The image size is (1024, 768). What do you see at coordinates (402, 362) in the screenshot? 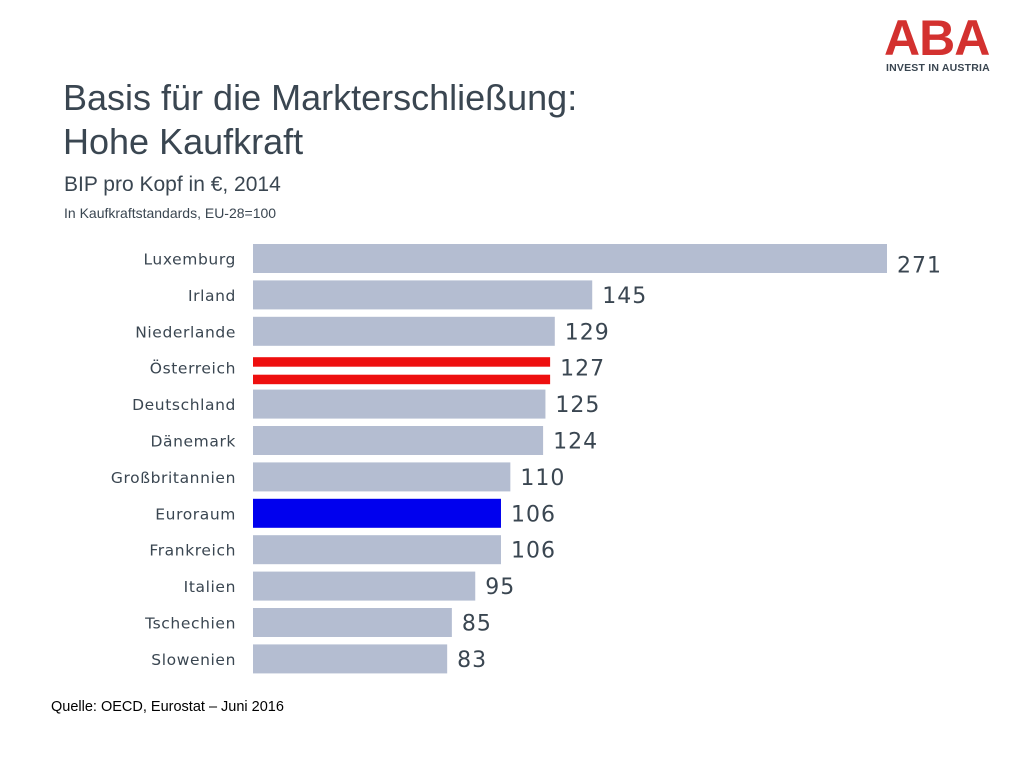
I see `bar-oesterreich-top-stripe` at bounding box center [402, 362].